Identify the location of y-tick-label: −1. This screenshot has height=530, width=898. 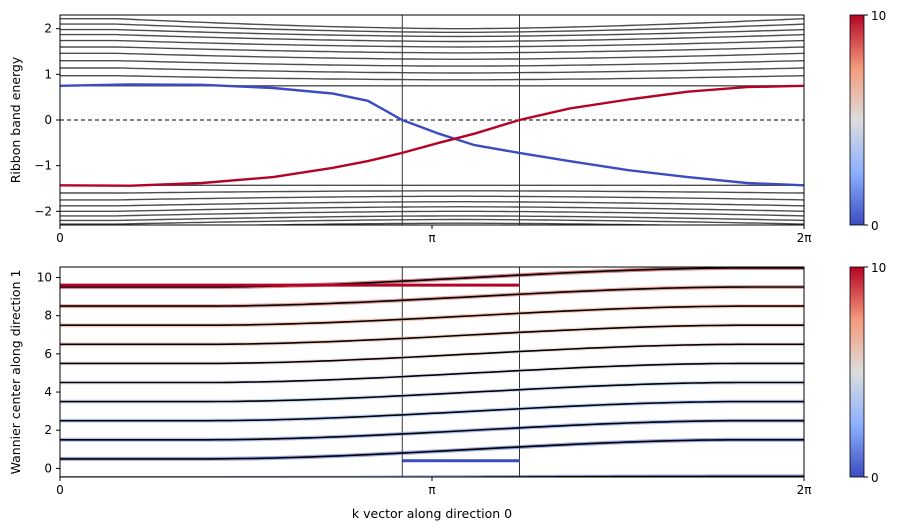
(43, 166).